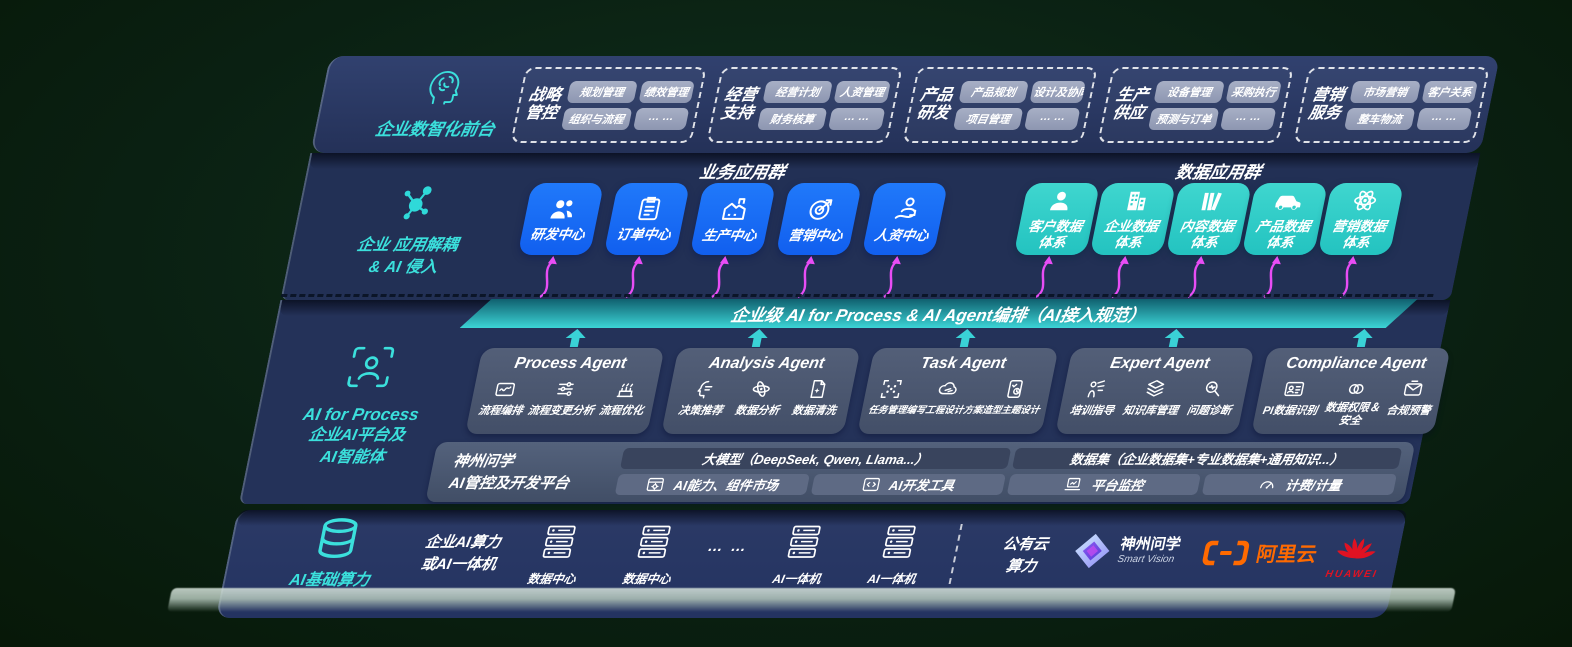 This screenshot has width=1572, height=647. Describe the element at coordinates (357, 435) in the screenshot. I see `ai-platform-label-line2: 企业AI平台及` at that location.